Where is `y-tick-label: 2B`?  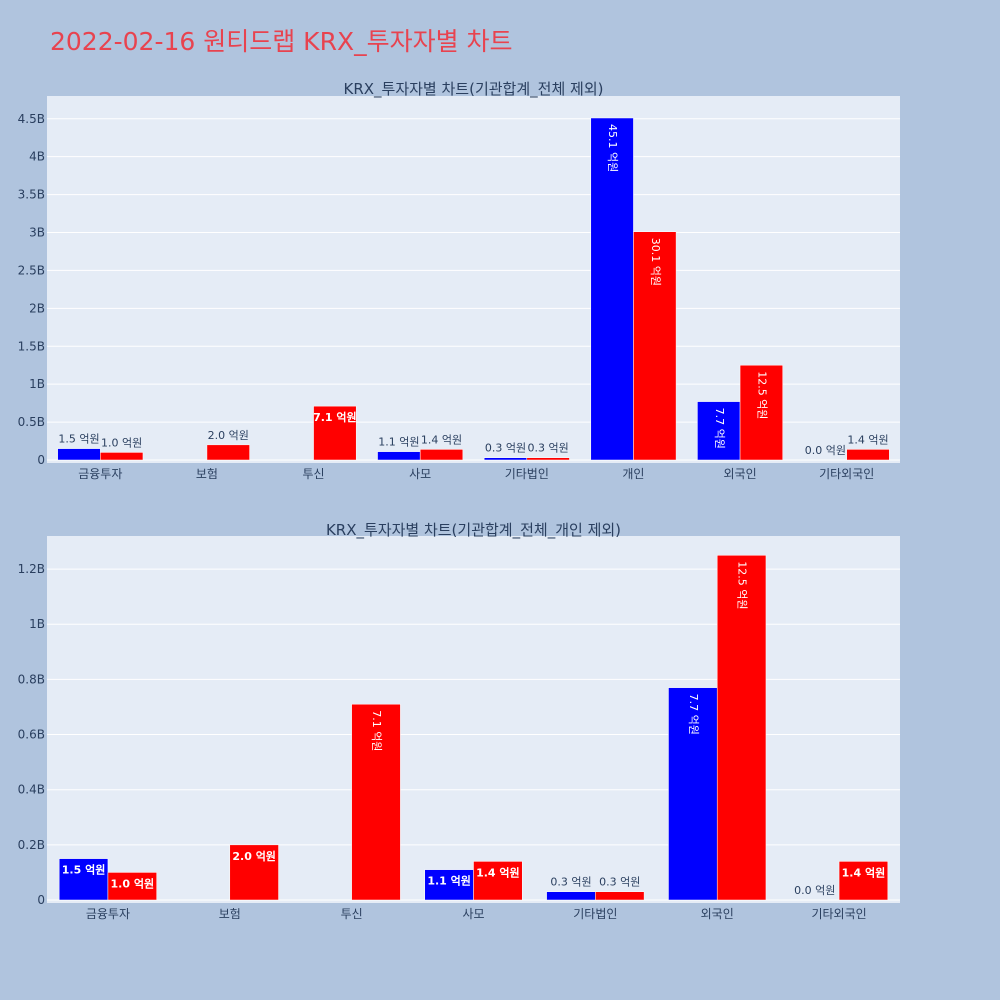 y-tick-label: 2B is located at coordinates (37, 308).